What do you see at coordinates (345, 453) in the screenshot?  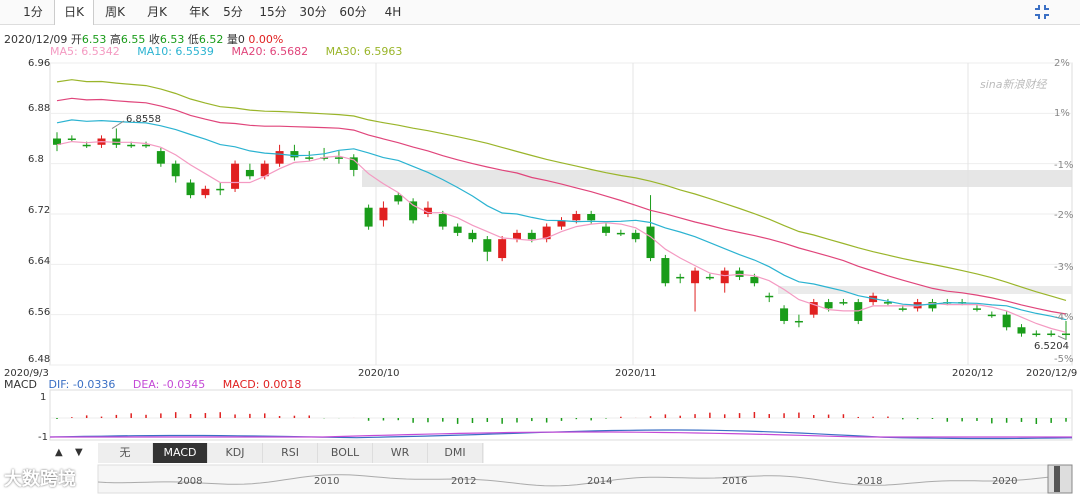 I see `indicator-tab-boll: BOLL` at bounding box center [345, 453].